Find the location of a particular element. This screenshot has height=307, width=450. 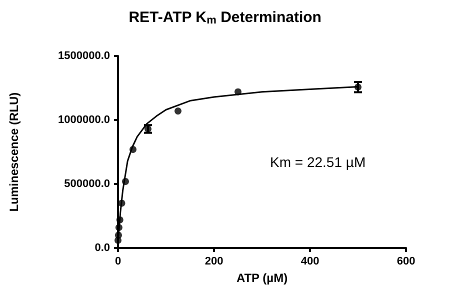

x-axis-title: ATP (µM) is located at coordinates (262, 278).